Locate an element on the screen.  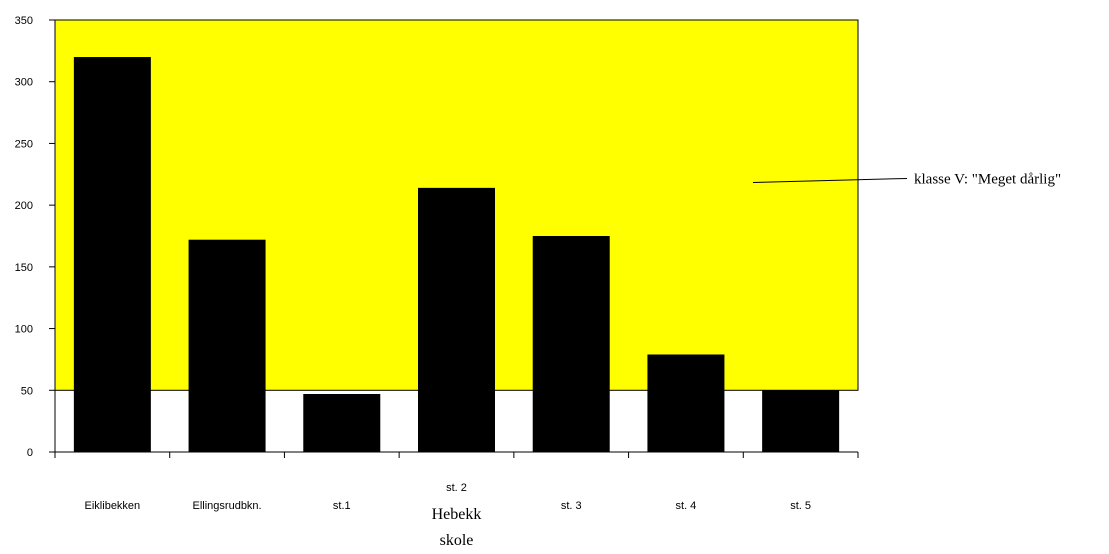
category-sublabel-line-2: skole is located at coordinates (457, 540).